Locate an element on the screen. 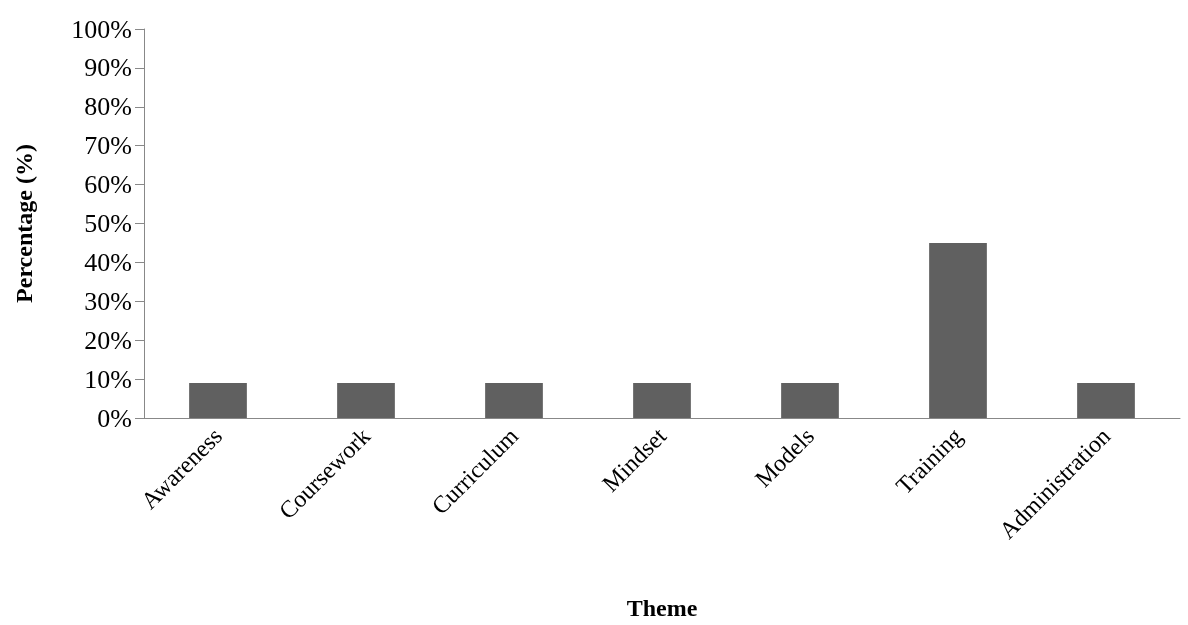 Image resolution: width=1188 pixels, height=625 pixels. y-tick-label: 50% is located at coordinates (108, 223).